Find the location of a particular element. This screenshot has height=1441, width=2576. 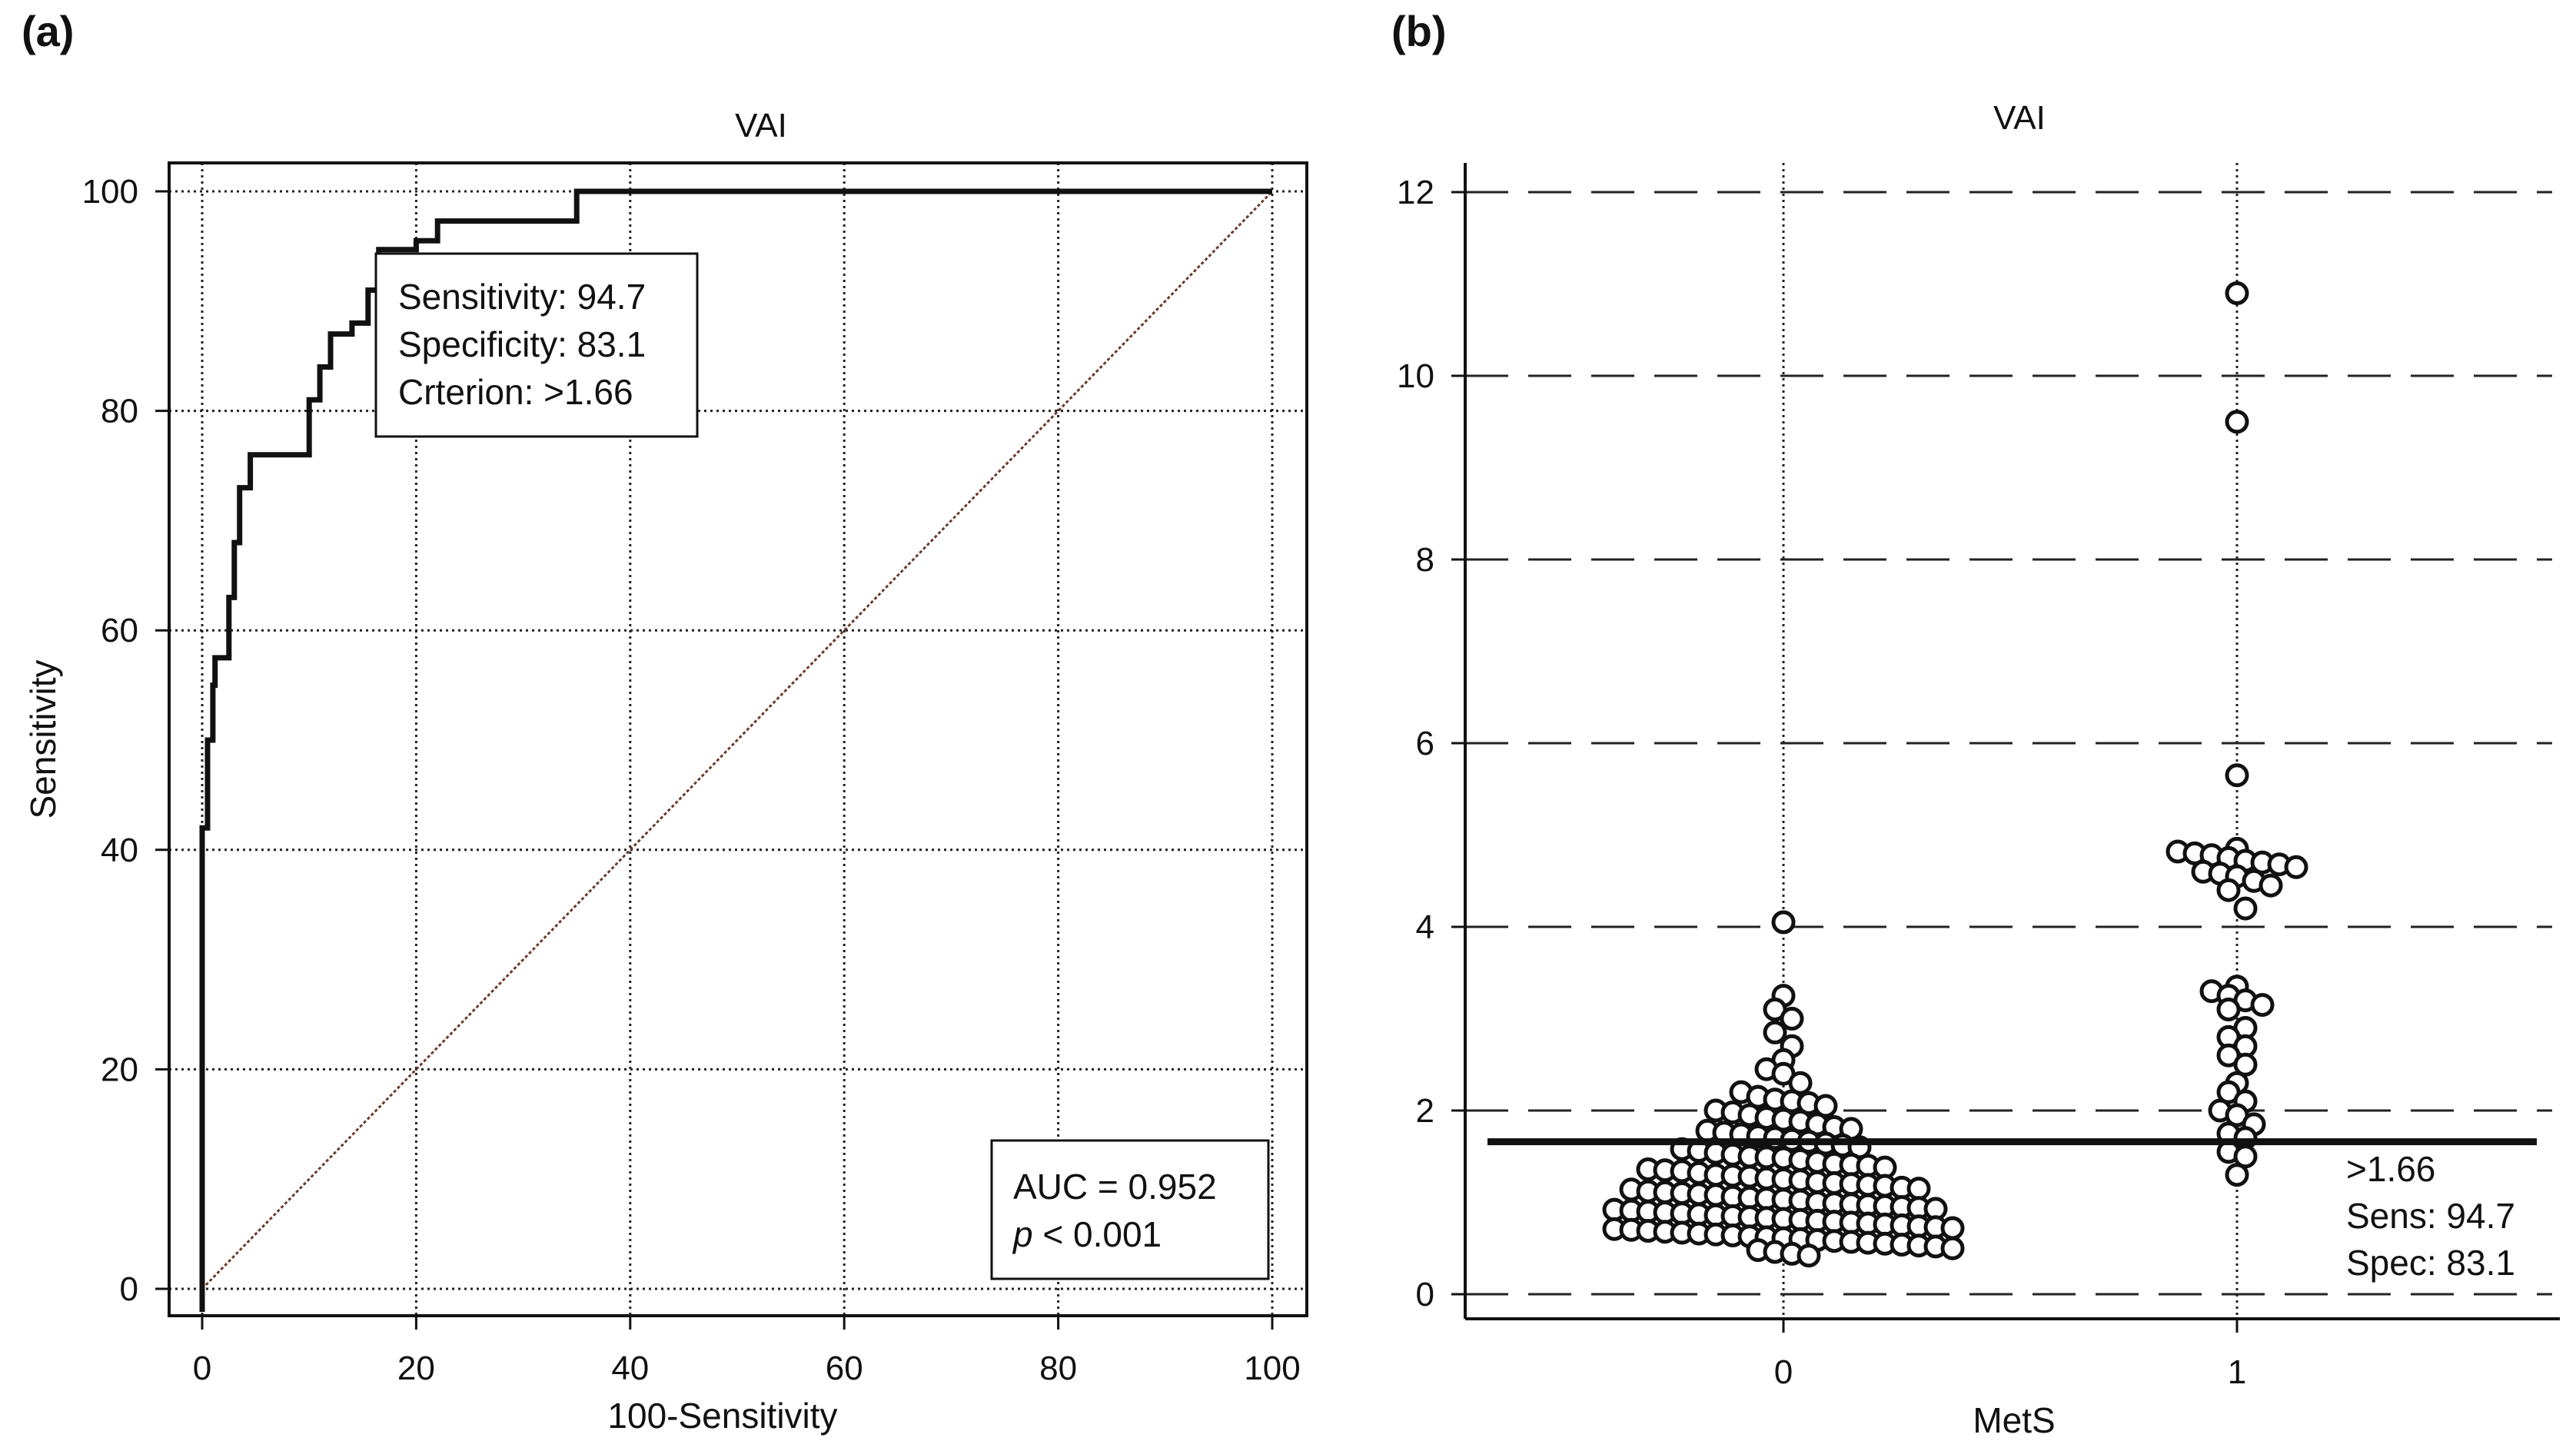

roc-x-axis-label: 100-Sensitivity is located at coordinates (722, 1416).